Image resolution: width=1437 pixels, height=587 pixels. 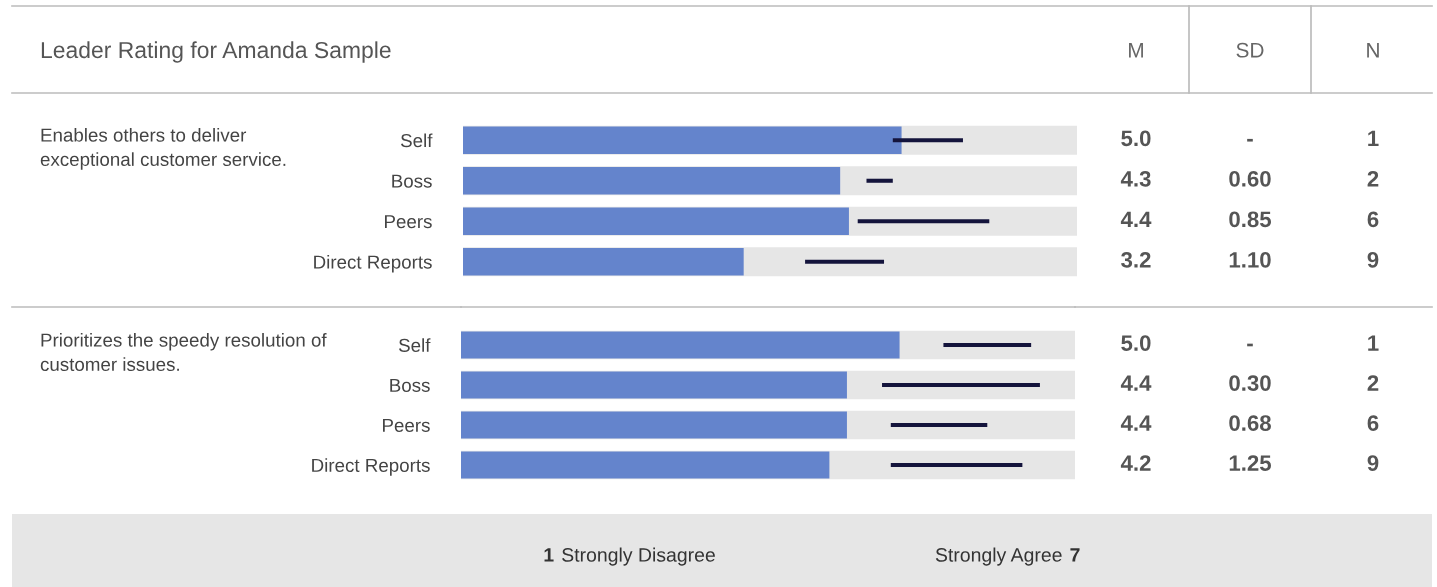 I want to click on text: Enables others to deliver exceptional customer service., so click(x=163, y=149).